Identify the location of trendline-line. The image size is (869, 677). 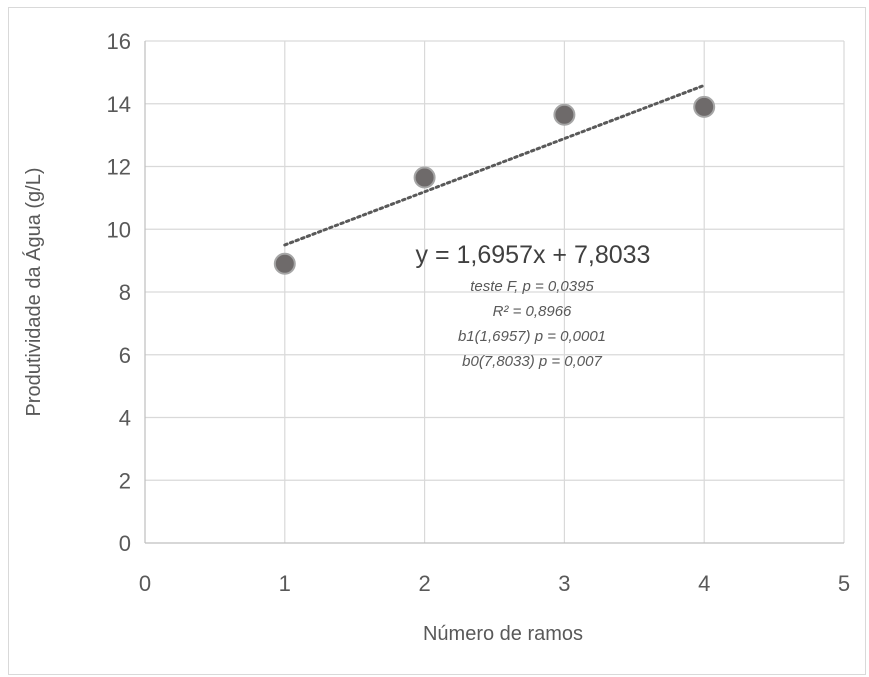
(494, 165).